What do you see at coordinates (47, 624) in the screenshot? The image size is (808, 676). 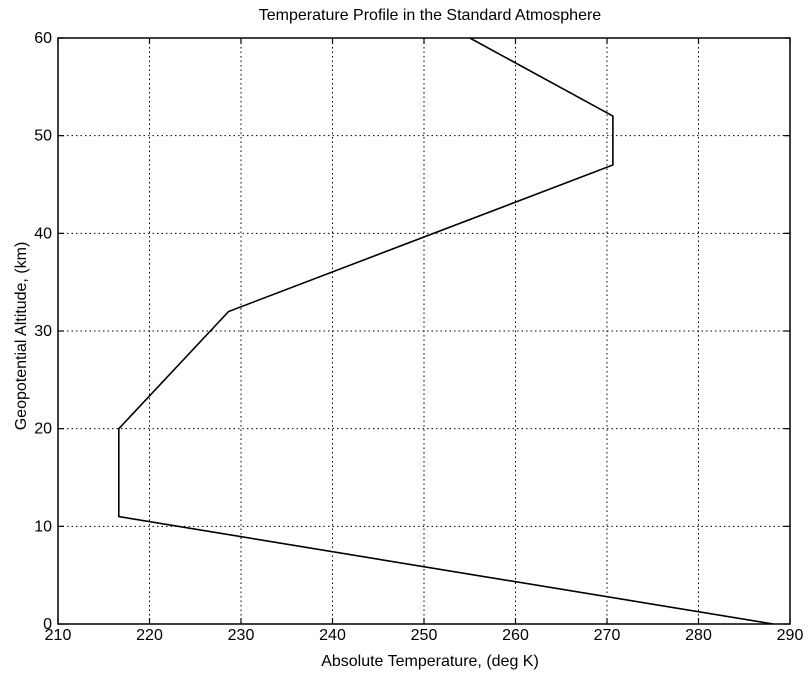 I see `y-tick-label: 0` at bounding box center [47, 624].